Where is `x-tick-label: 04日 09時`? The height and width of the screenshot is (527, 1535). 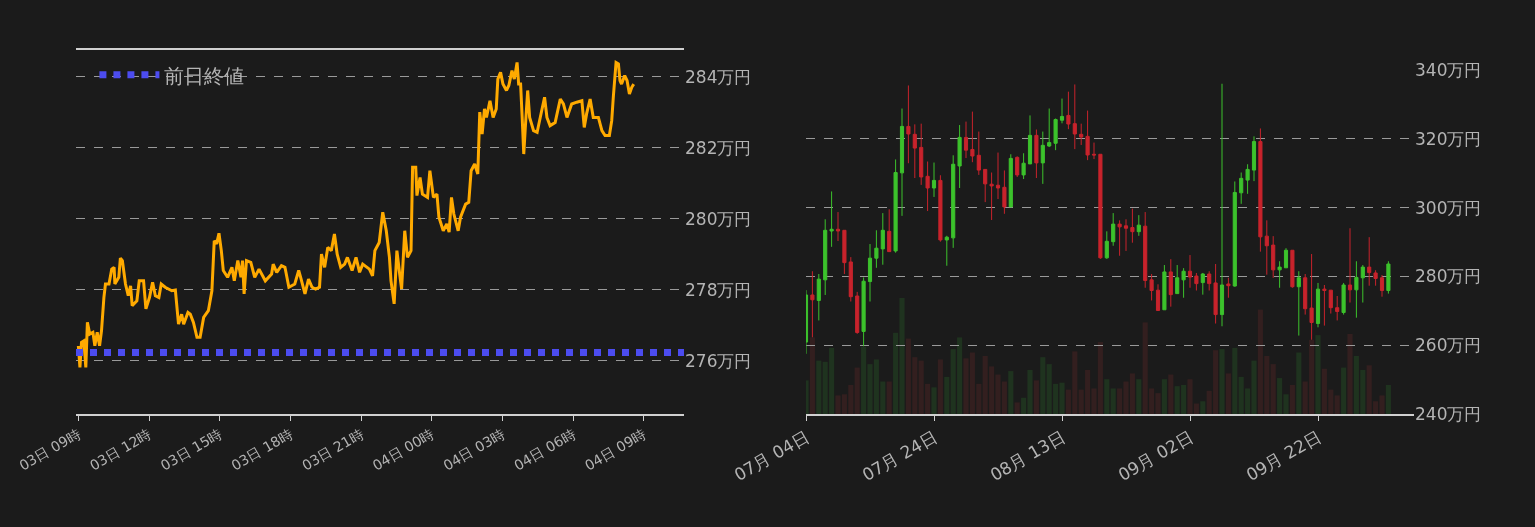 x-tick-label: 04日 09時 is located at coordinates (615, 449).